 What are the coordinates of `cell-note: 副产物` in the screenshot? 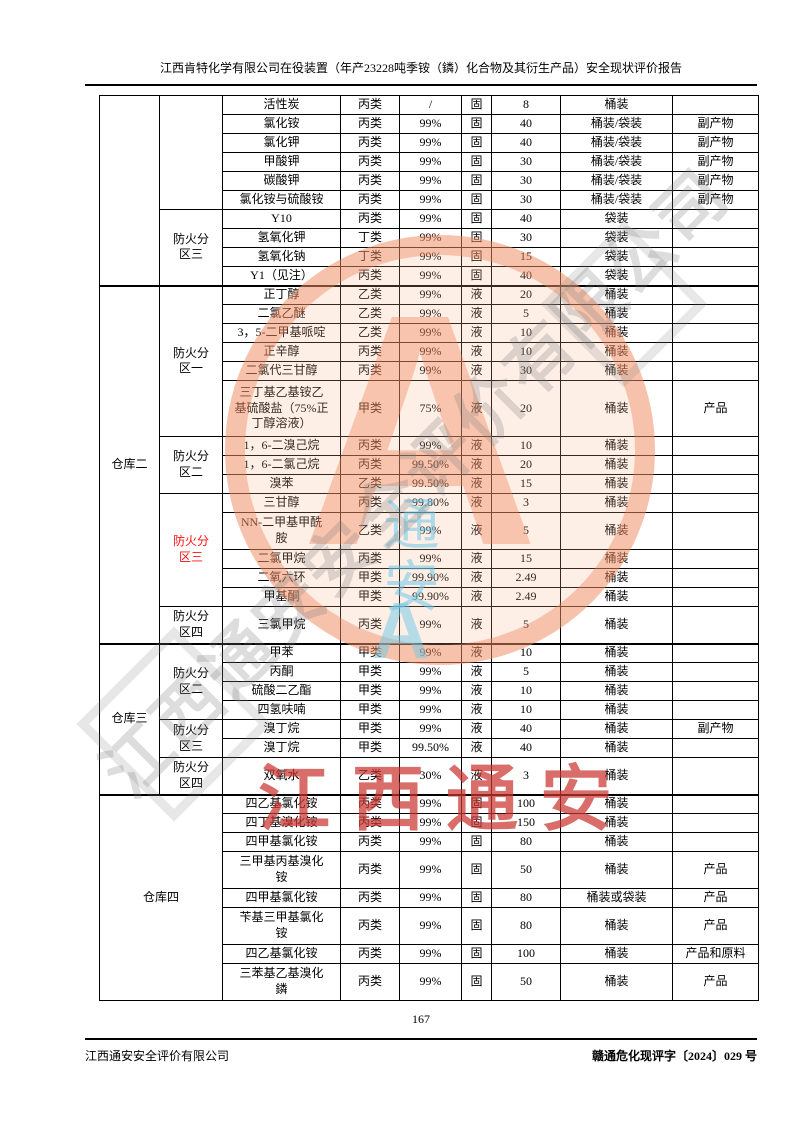 It's located at (715, 143).